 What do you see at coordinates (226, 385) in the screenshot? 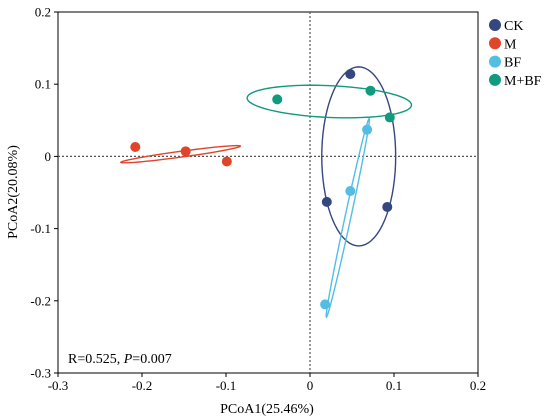
I see `x-tick-label: -0.1` at bounding box center [226, 385].